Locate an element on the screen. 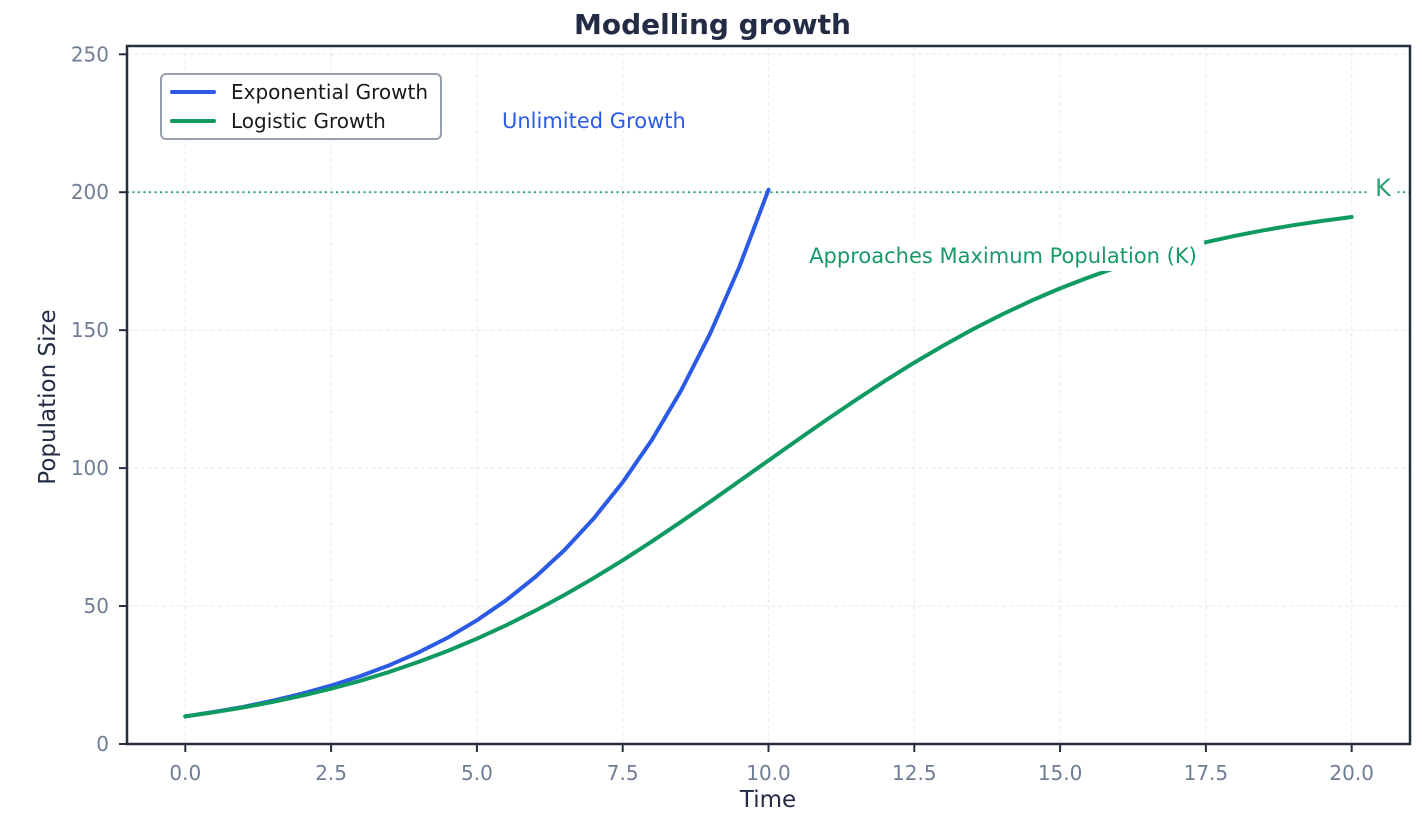 The image size is (1425, 825). x-tick-label: 2.5 is located at coordinates (331, 773).